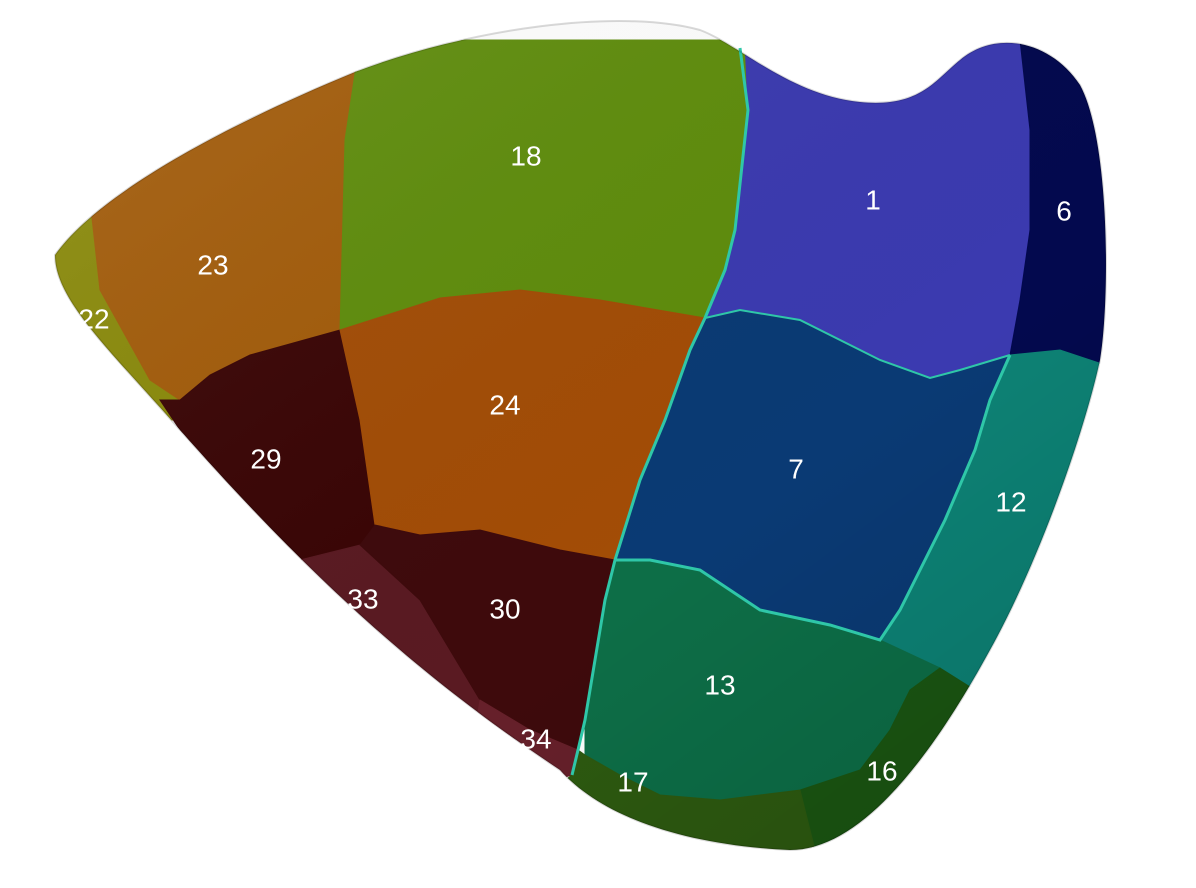  What do you see at coordinates (1064, 210) in the screenshot?
I see `segment-label-6: 6` at bounding box center [1064, 210].